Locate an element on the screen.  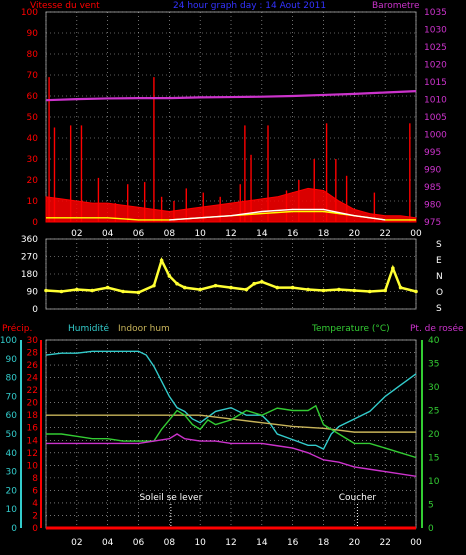
baro-y-tick-label: 995 is located at coordinates (432, 153).